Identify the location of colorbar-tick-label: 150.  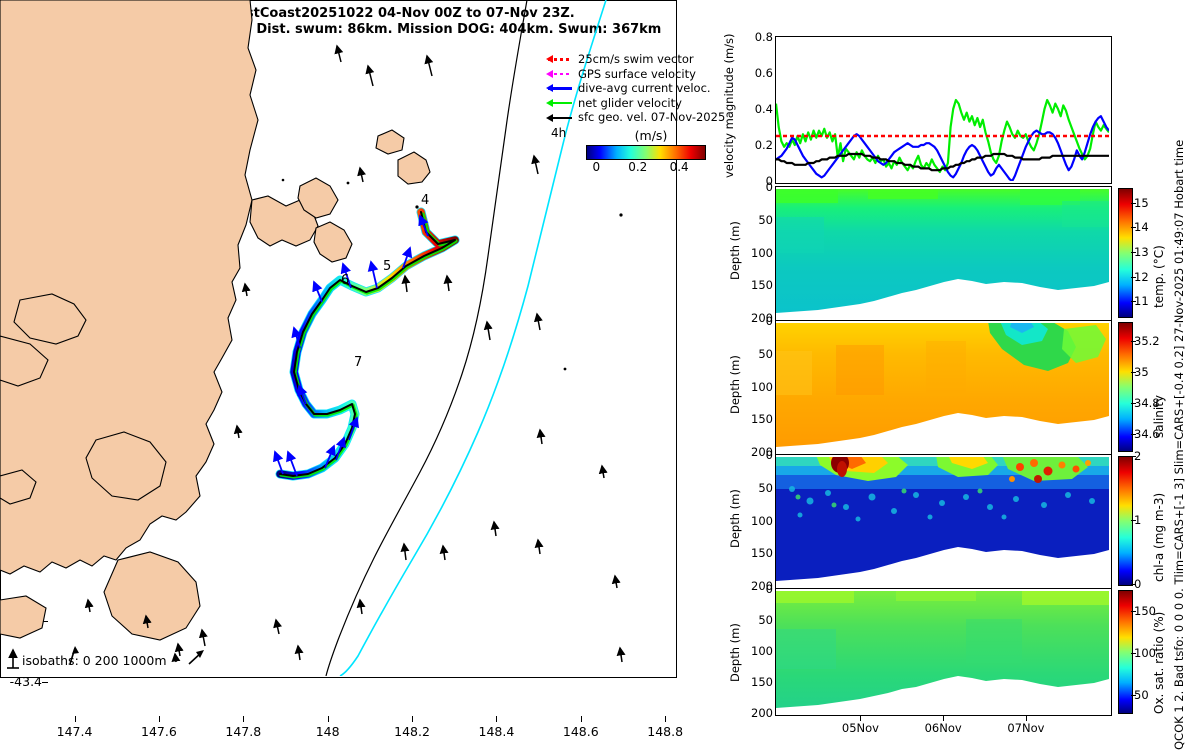
(1145, 611).